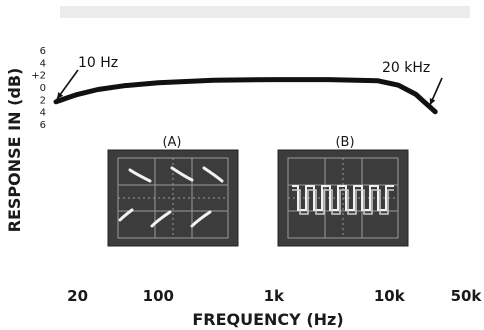 The image size is (484, 330). What do you see at coordinates (343, 200) in the screenshot?
I see `scope-b-trace` at bounding box center [343, 200].